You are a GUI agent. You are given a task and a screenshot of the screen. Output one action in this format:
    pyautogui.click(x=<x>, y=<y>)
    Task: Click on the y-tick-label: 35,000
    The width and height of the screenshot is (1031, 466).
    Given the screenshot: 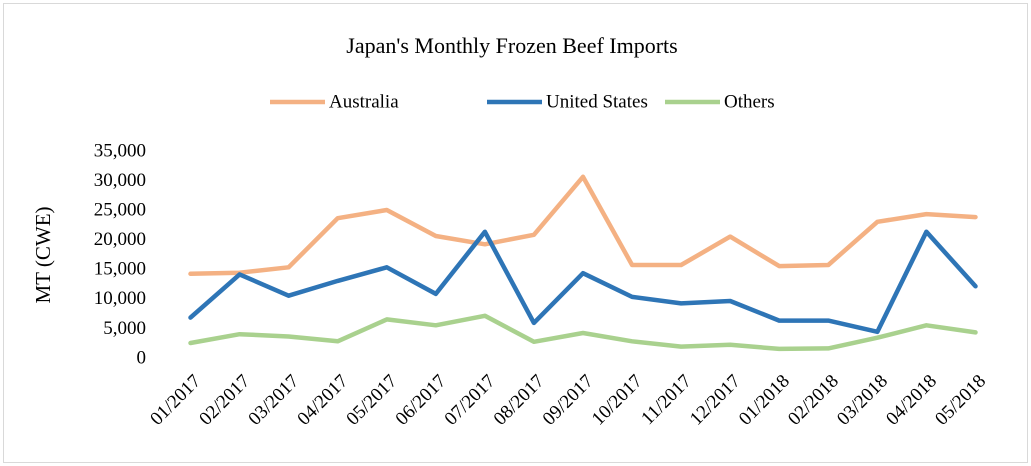 What is the action you would take?
    pyautogui.click(x=120, y=150)
    